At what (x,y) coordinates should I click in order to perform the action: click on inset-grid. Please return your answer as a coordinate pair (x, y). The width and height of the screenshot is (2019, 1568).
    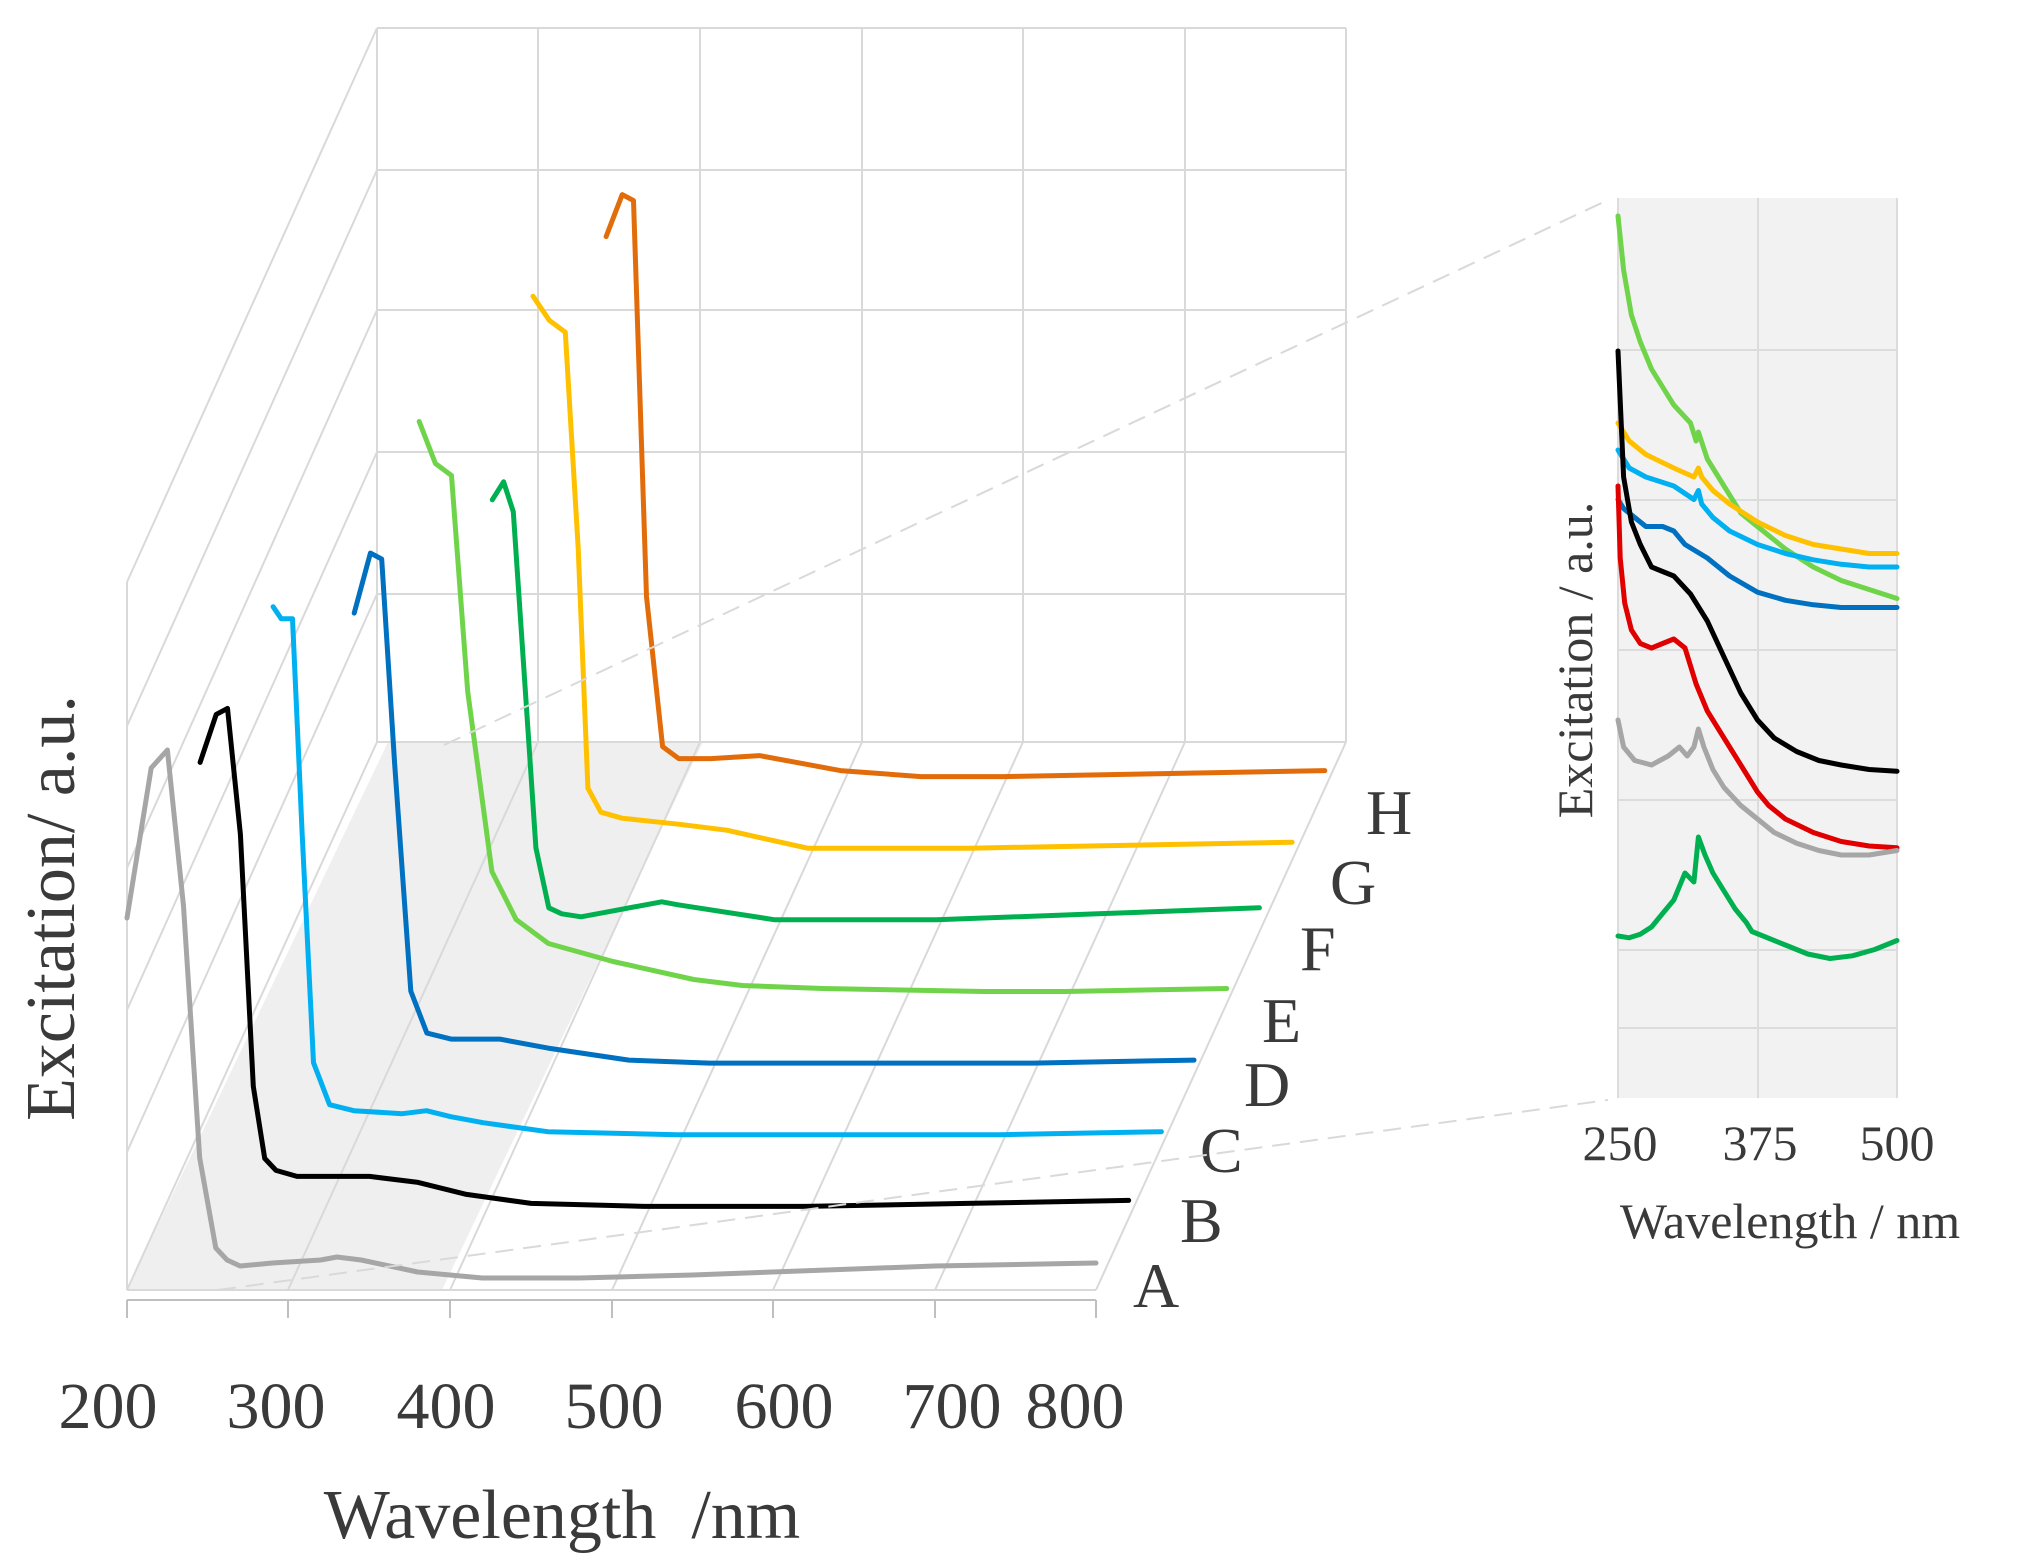
    Looking at the image, I should click on (1757, 648).